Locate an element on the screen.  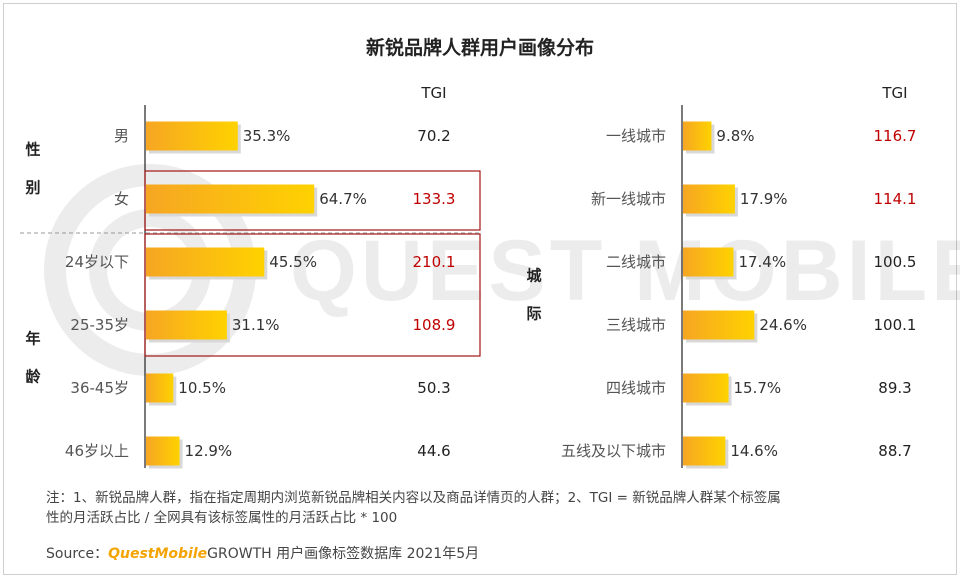
category-label: 四线城市 is located at coordinates (636, 388).